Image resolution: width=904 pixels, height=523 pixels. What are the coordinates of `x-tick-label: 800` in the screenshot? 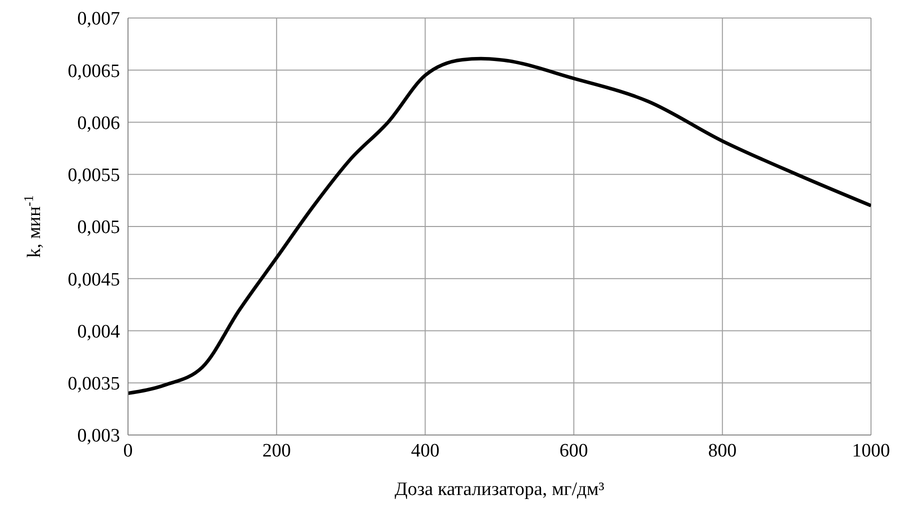 It's located at (722, 451).